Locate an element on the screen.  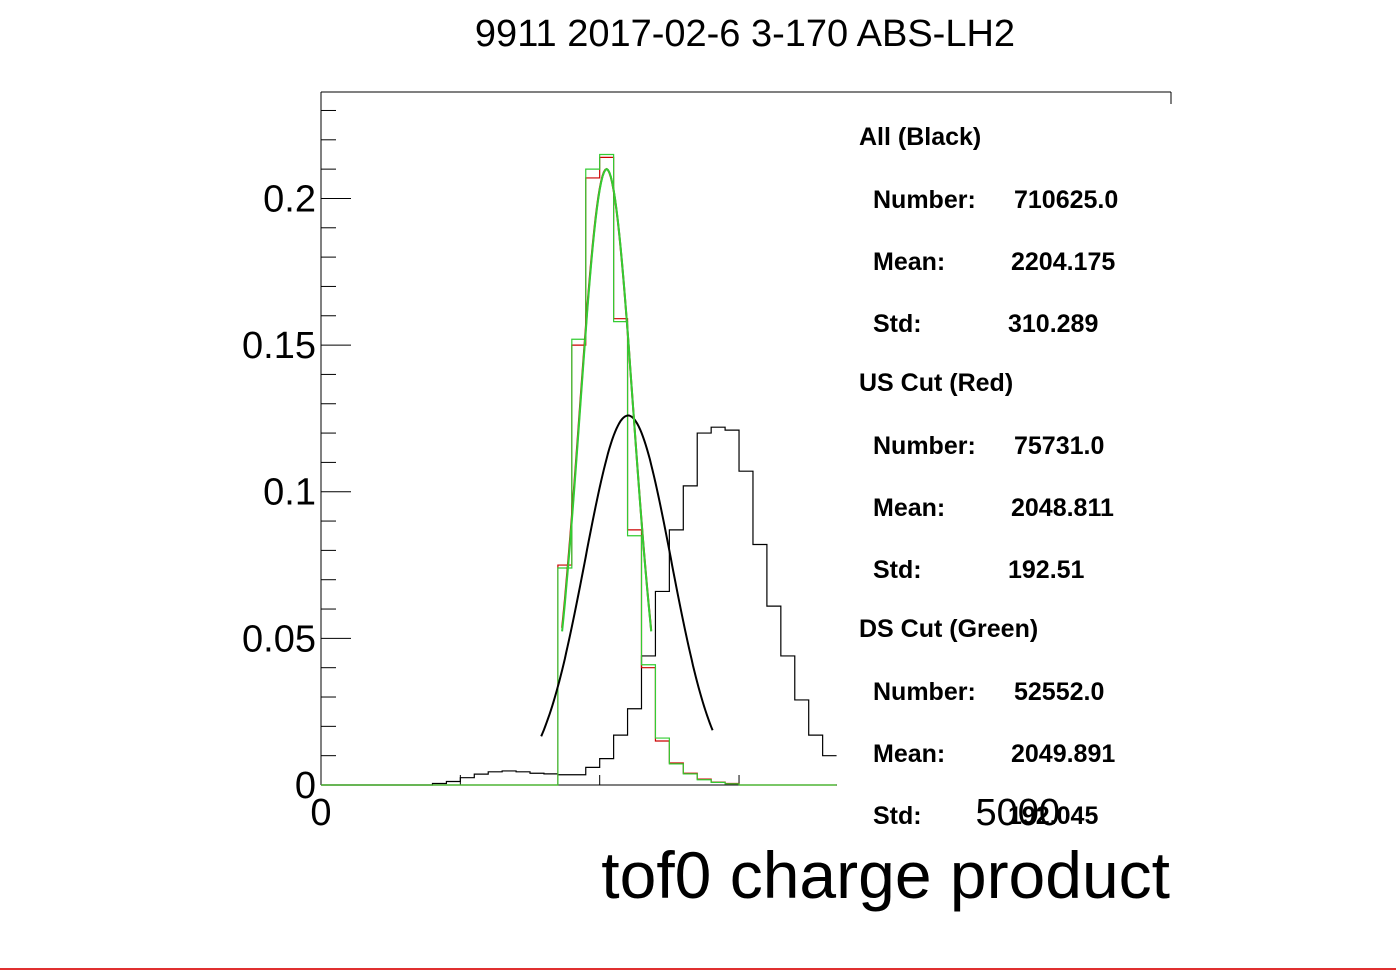
bottom-divider is located at coordinates (698, 969).